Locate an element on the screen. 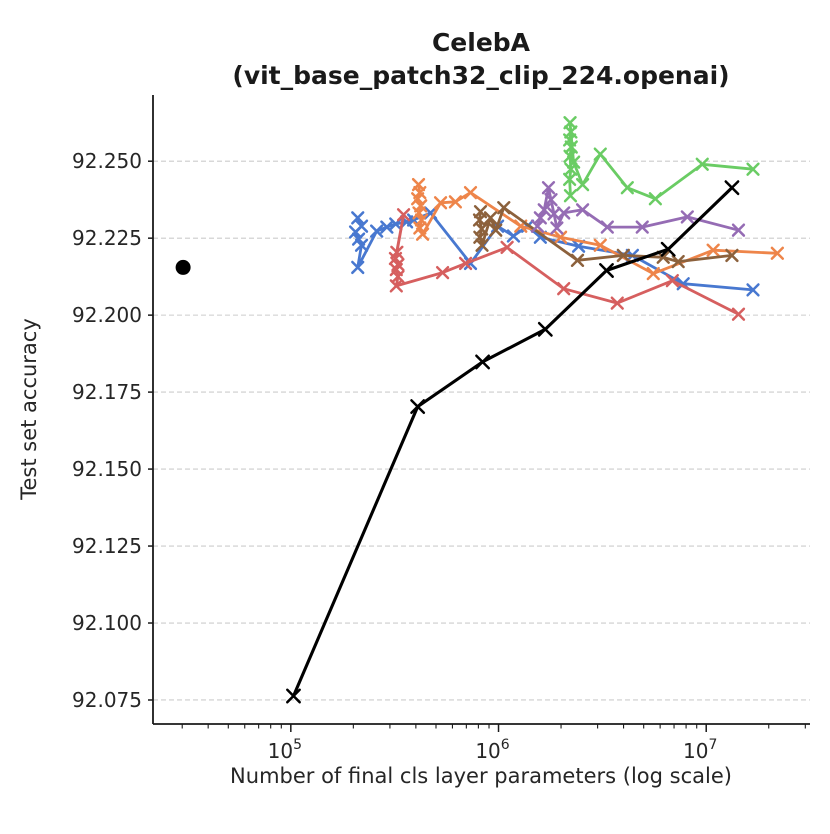  x-tick-label: 10⁵ is located at coordinates (285, 750).